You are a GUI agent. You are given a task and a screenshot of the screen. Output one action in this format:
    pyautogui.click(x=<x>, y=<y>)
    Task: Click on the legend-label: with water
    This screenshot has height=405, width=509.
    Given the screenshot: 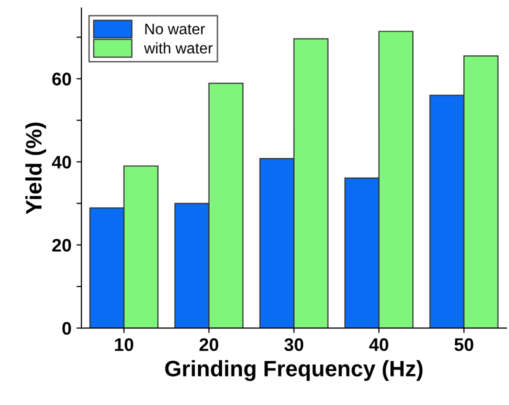 What is the action you would take?
    pyautogui.click(x=178, y=48)
    